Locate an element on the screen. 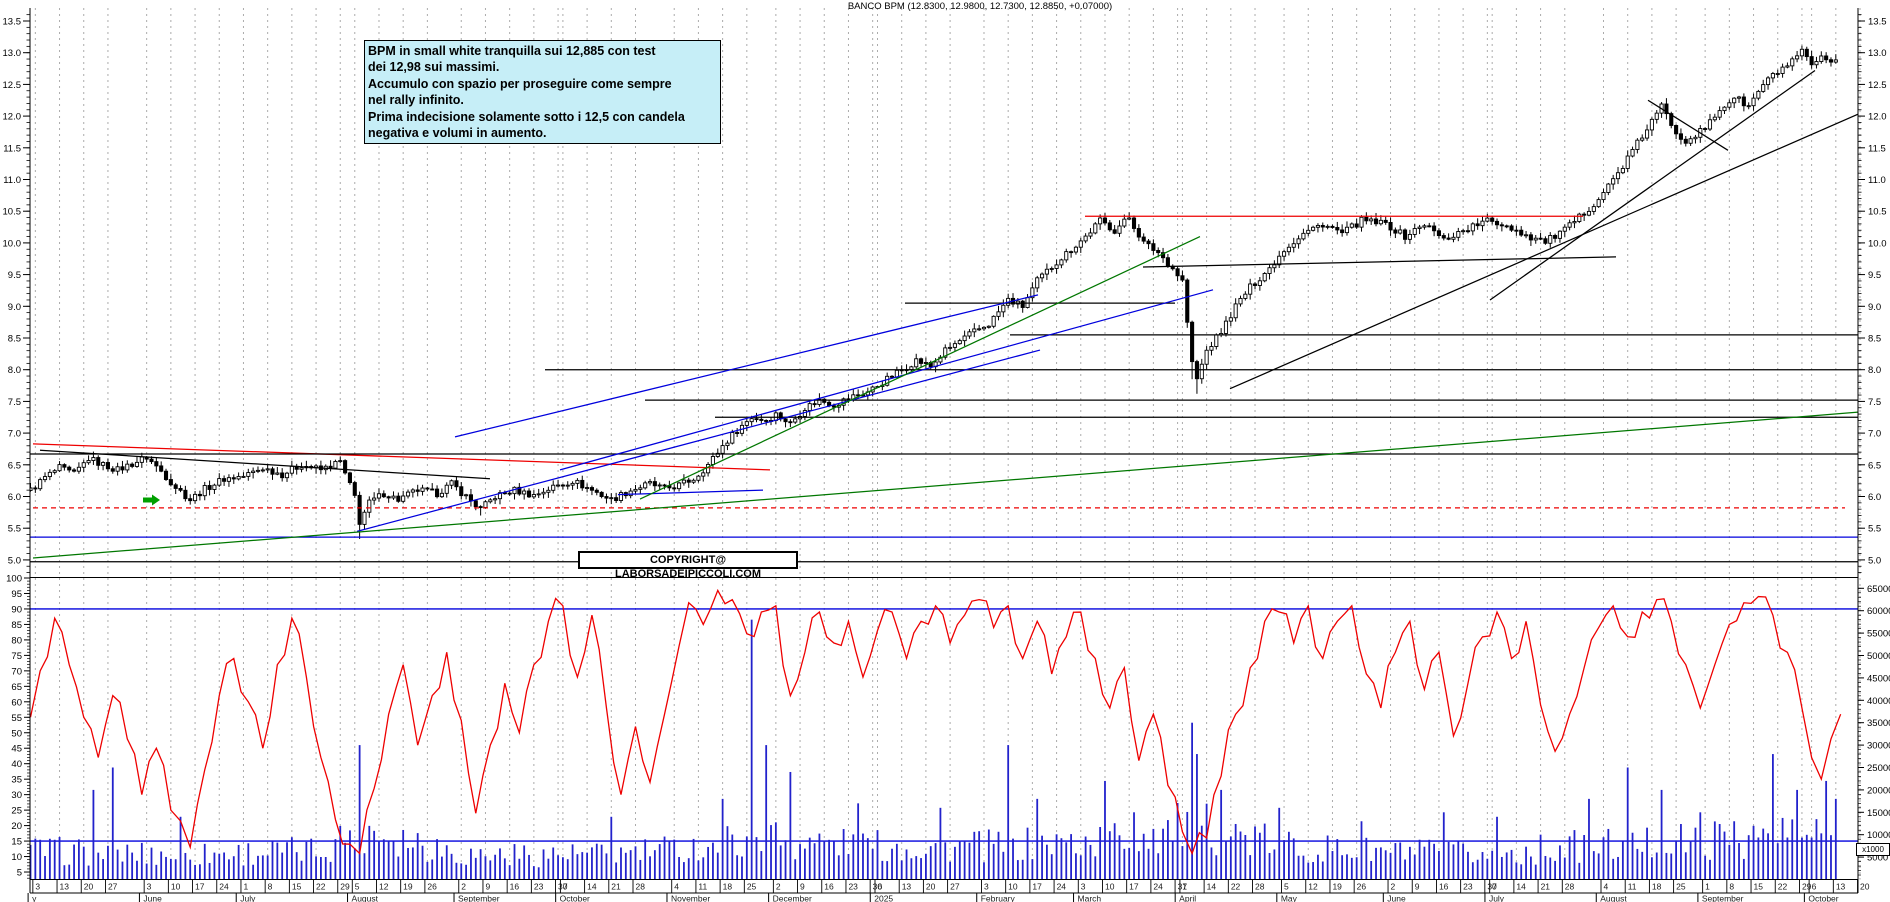  svg-text: 30000 is located at coordinates (1878, 746).